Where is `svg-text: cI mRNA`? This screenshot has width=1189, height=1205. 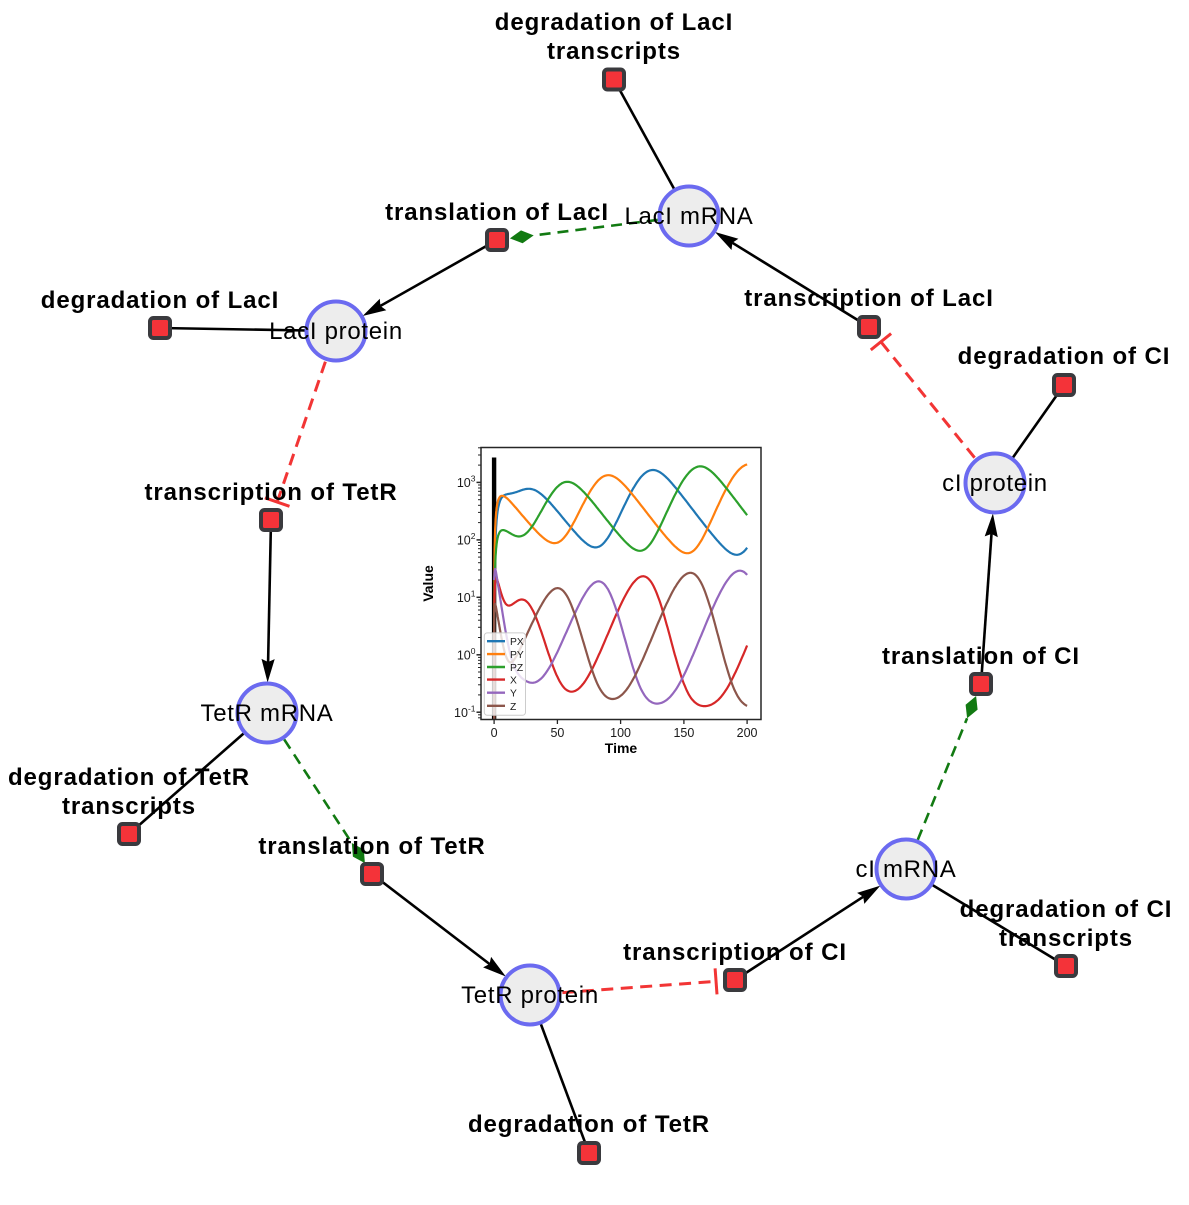 svg-text: cI mRNA is located at coordinates (906, 869).